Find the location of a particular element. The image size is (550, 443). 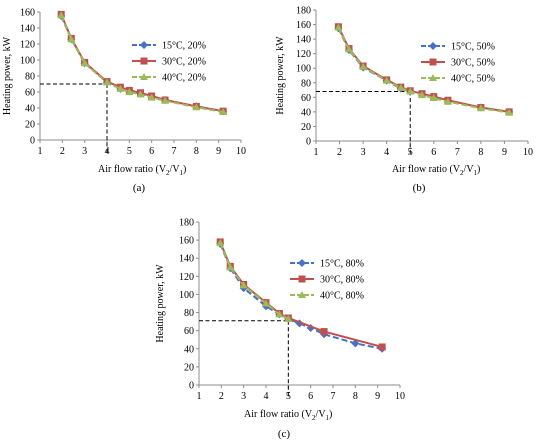

legend-label: 15°C, 80% is located at coordinates (342, 264).